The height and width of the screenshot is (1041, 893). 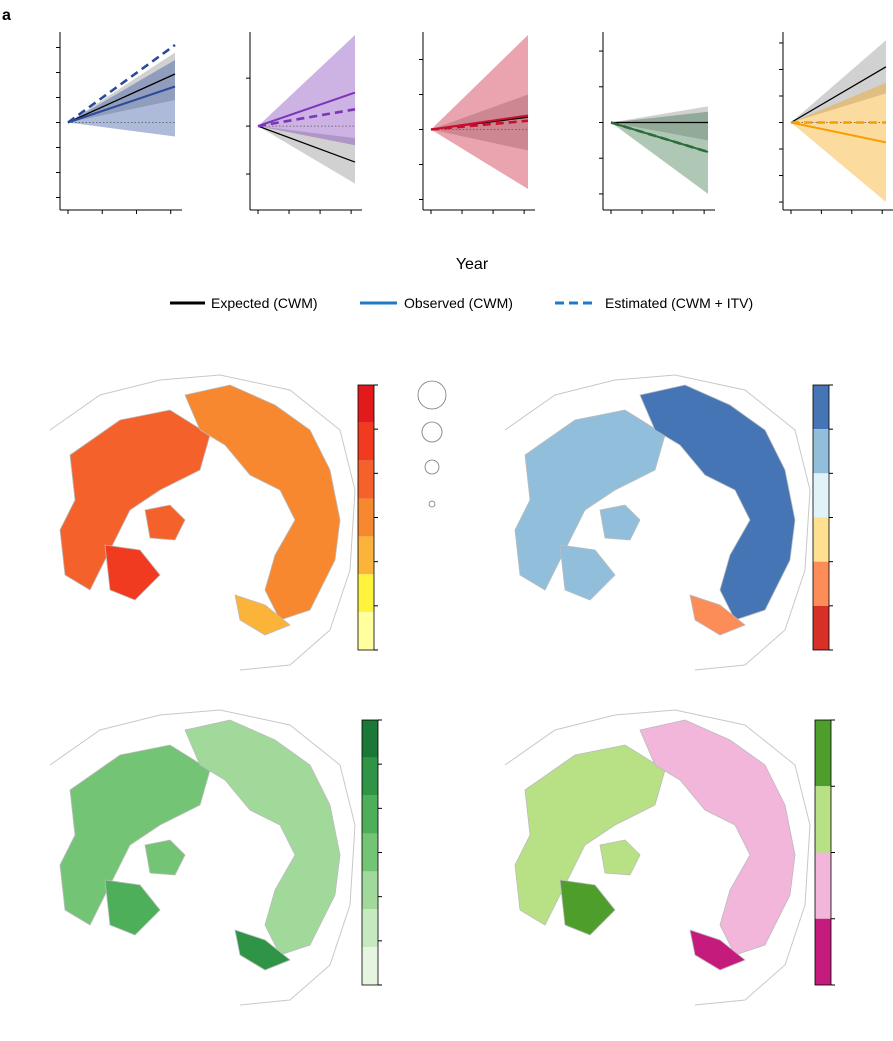 I want to click on x-axis-label: Year, so click(x=472, y=264).